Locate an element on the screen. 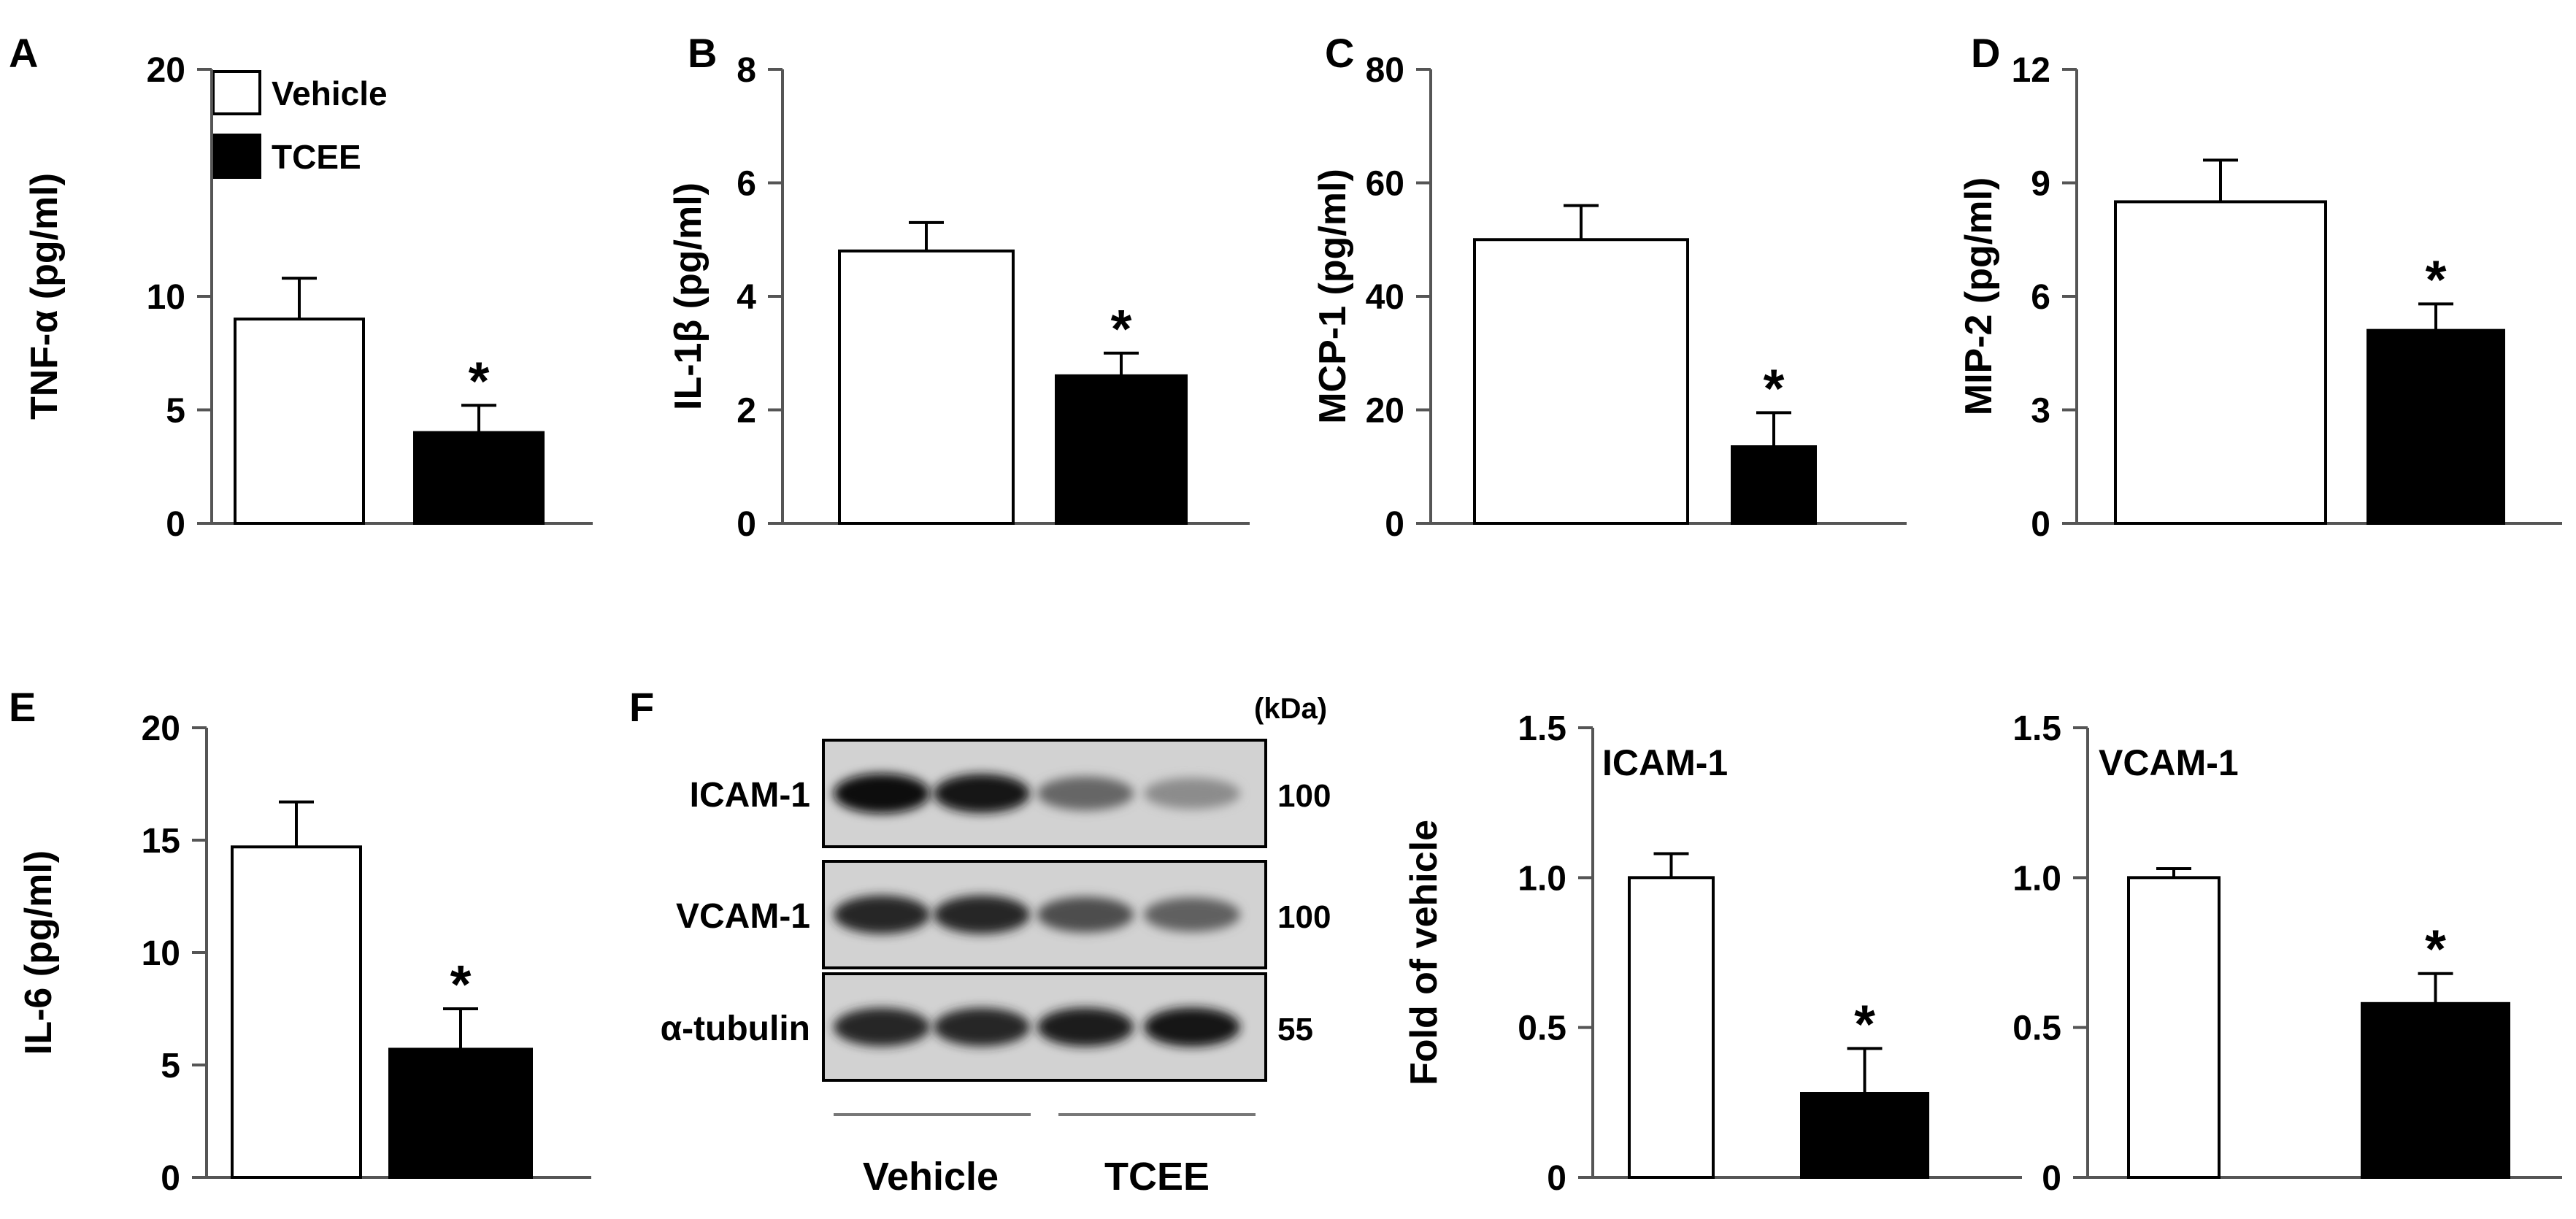 The width and height of the screenshot is (2576, 1219). legend-swatch-vehicle is located at coordinates (236, 93).